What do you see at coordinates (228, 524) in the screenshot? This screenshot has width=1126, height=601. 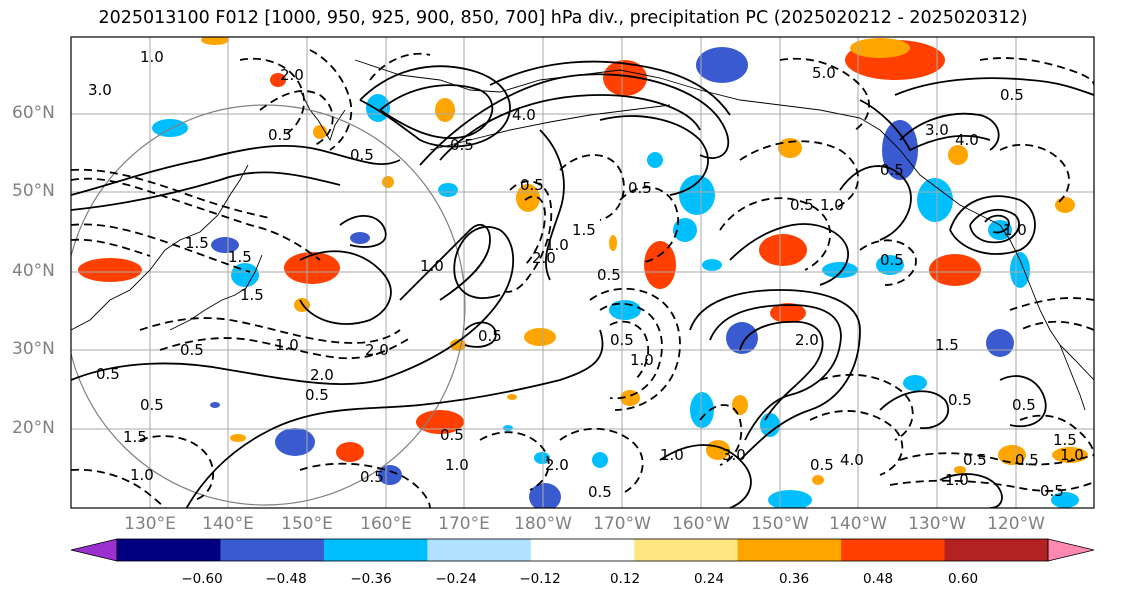 I see `lon-label-140e: 140°E` at bounding box center [228, 524].